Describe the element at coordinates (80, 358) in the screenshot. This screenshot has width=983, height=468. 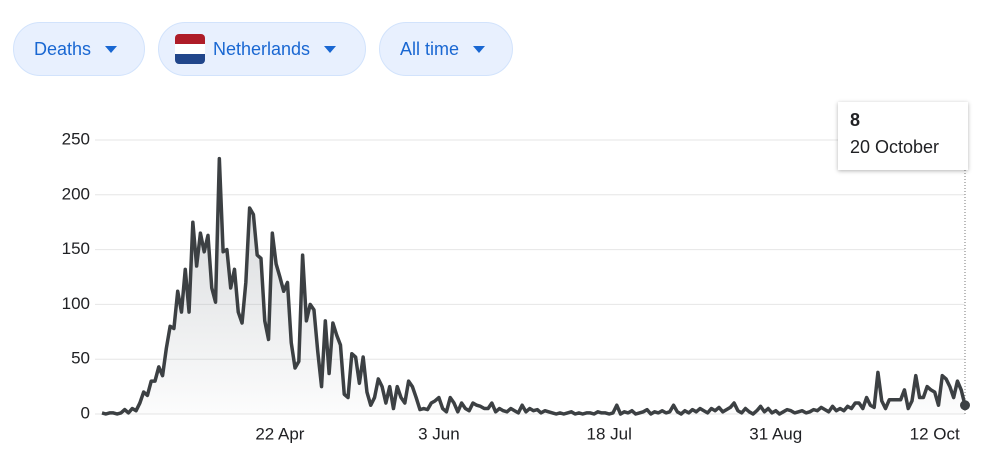
I see `y-tick-label: 50` at that location.